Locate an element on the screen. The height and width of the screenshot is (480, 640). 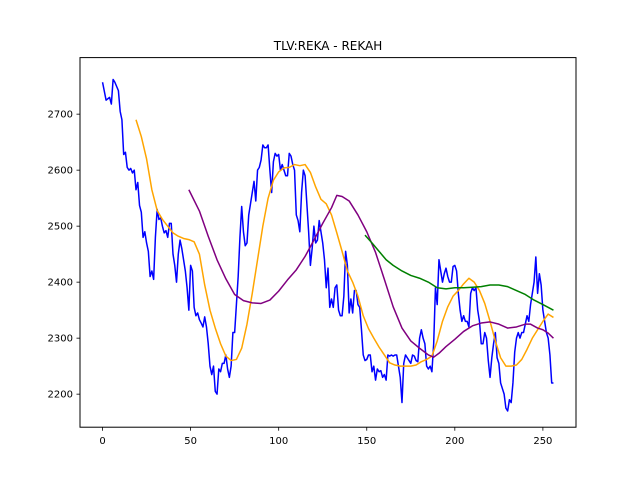
x-tick-label: 50 is located at coordinates (190, 441).